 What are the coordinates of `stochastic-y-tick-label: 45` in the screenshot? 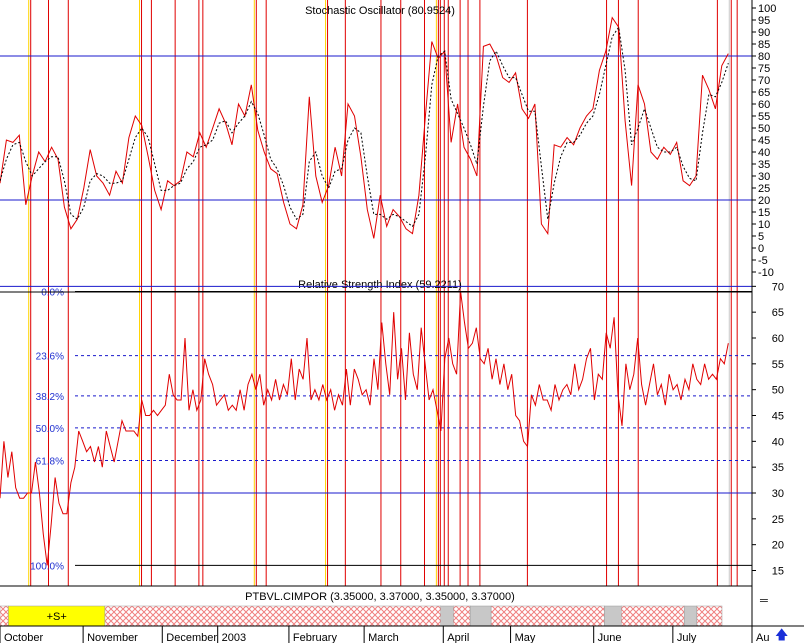 It's located at (764, 141).